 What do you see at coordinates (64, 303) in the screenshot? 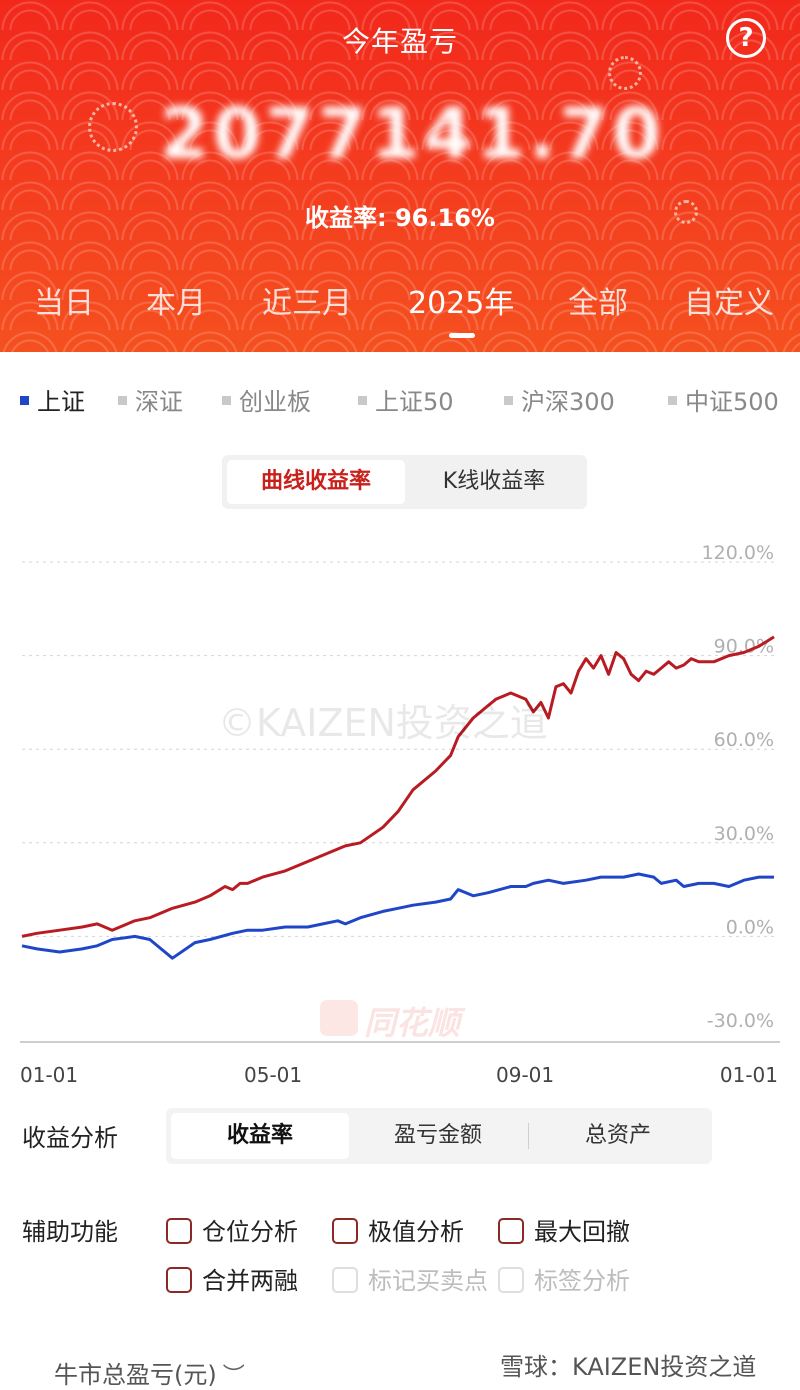
I see `tab-today: 当日` at bounding box center [64, 303].